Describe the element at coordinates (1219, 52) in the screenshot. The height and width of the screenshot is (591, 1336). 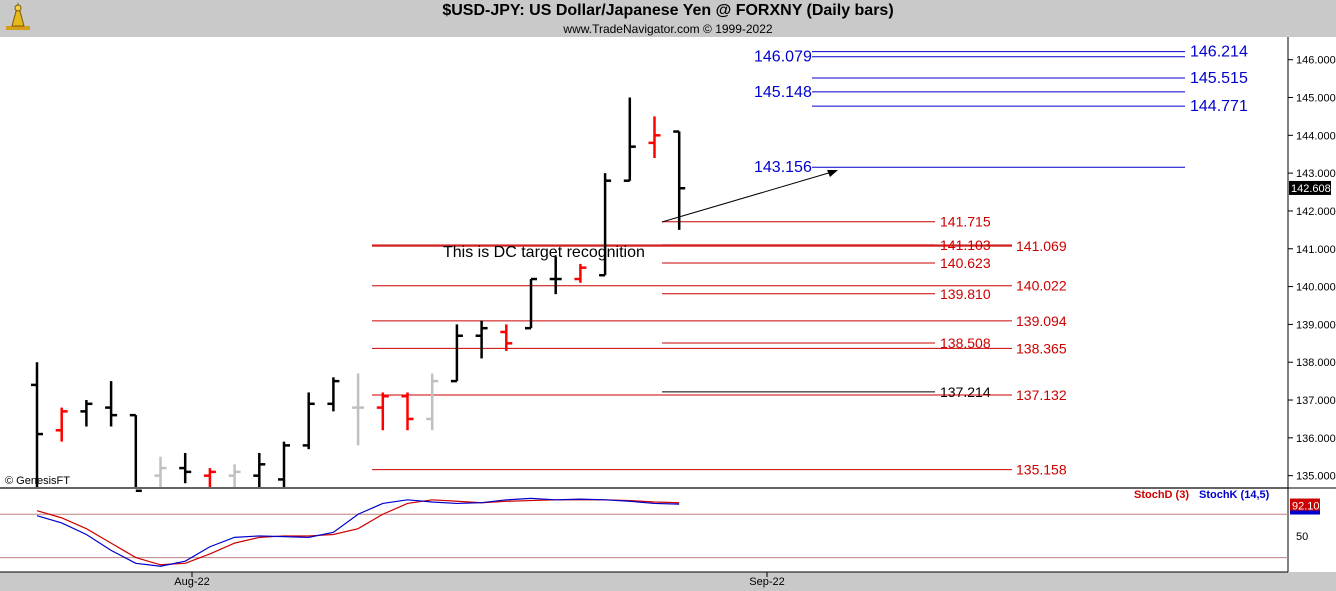
I see `level-label: 146.214` at that location.